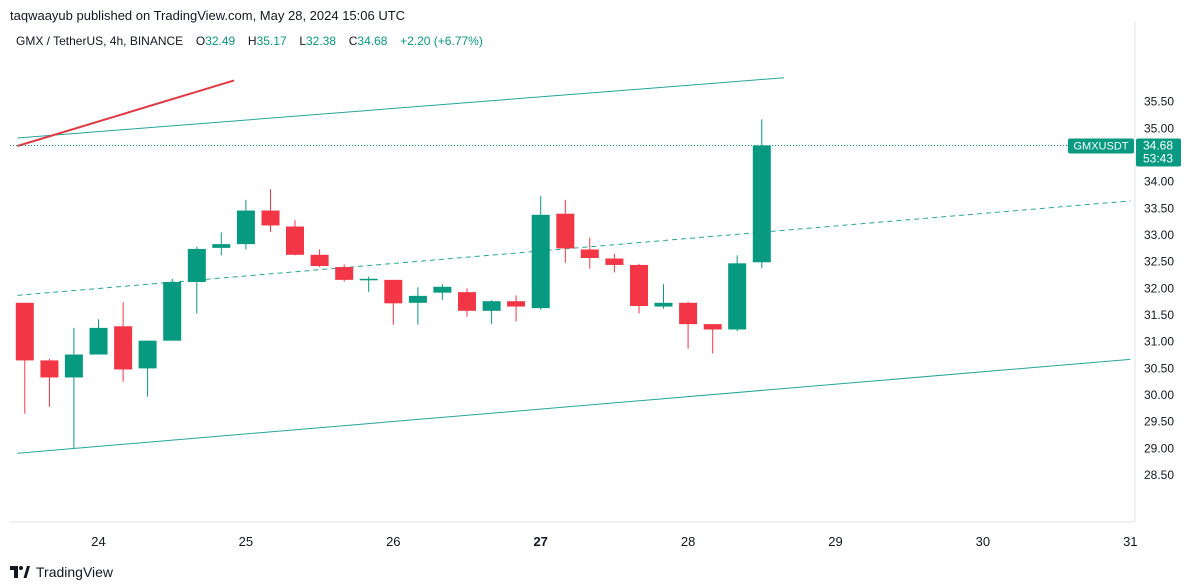  I want to click on x-tick-label: 28, so click(688, 541).